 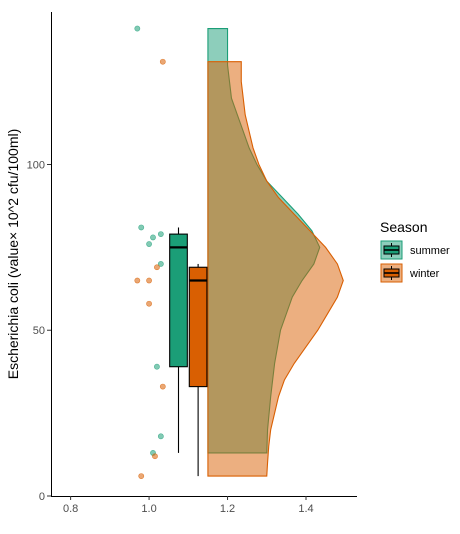 What do you see at coordinates (198, 327) in the screenshot?
I see `box-winter` at bounding box center [198, 327].